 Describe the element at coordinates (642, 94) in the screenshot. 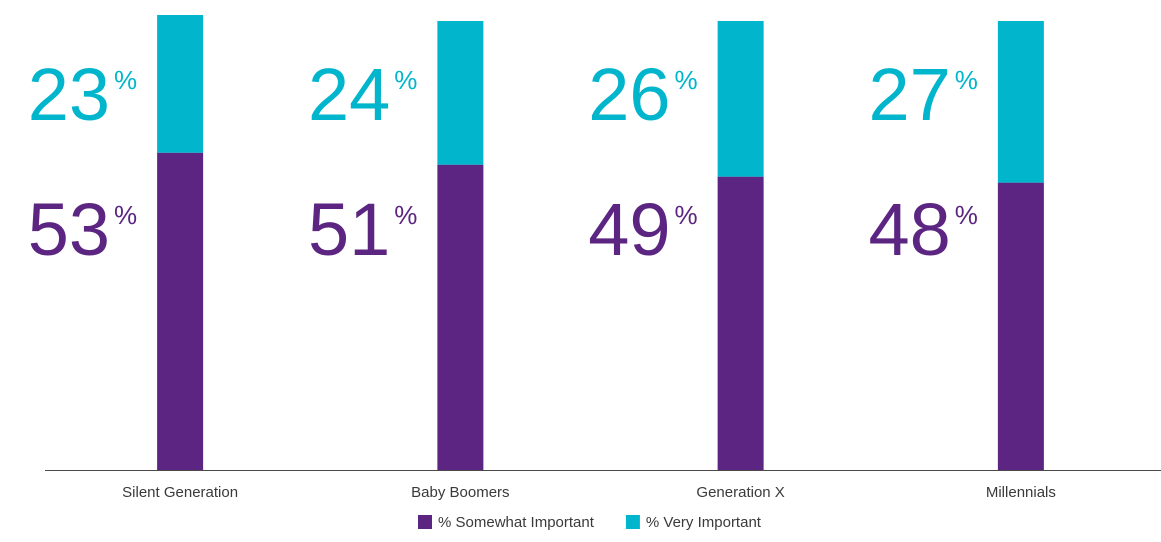

I see `data-label: 26%` at that location.